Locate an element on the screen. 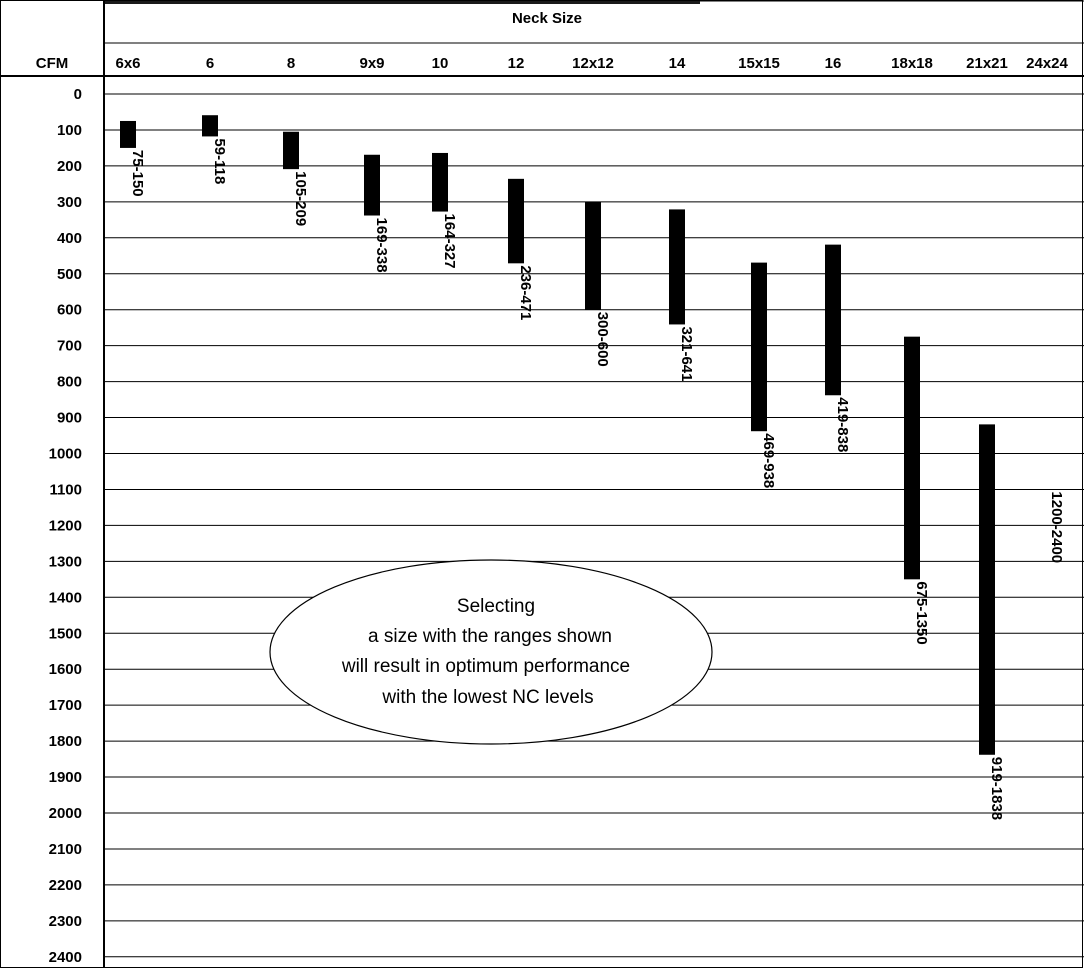 Image resolution: width=1084 pixels, height=968 pixels. range-bar-9x9 is located at coordinates (372, 185).